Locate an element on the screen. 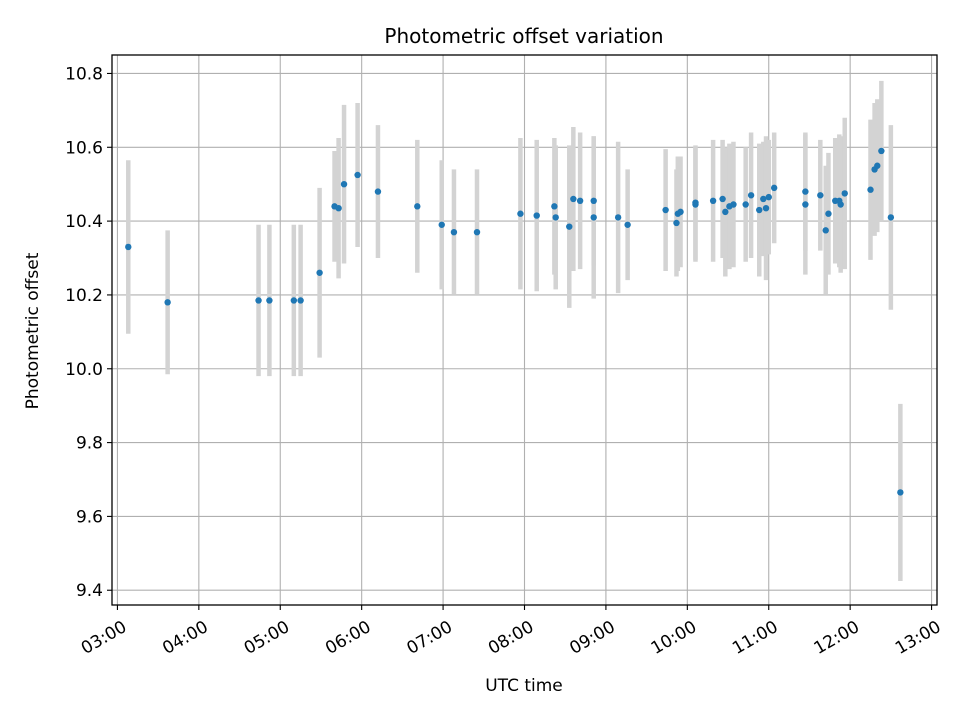  y-tick-label: 10.8 is located at coordinates (84, 74).